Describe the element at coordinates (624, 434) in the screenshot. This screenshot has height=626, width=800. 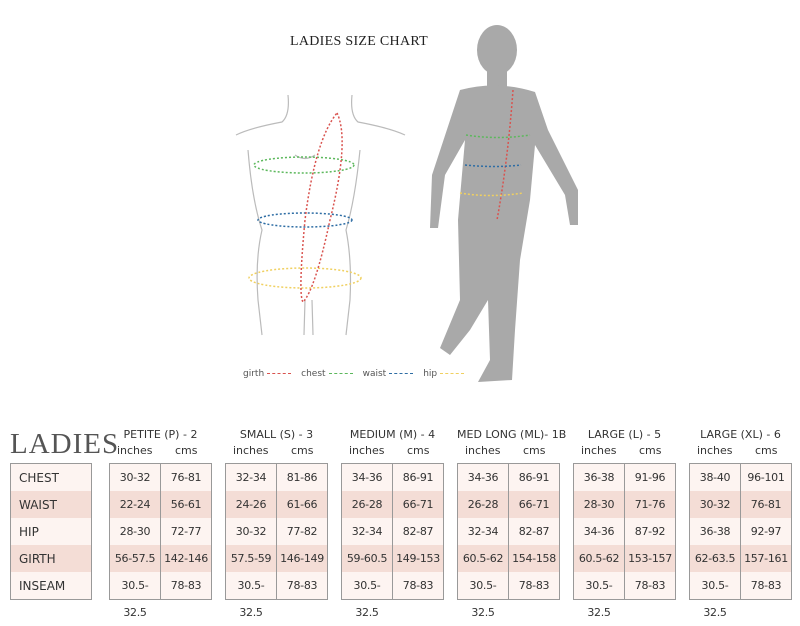
I see `size-name: LARGE (L) - 5` at that location.